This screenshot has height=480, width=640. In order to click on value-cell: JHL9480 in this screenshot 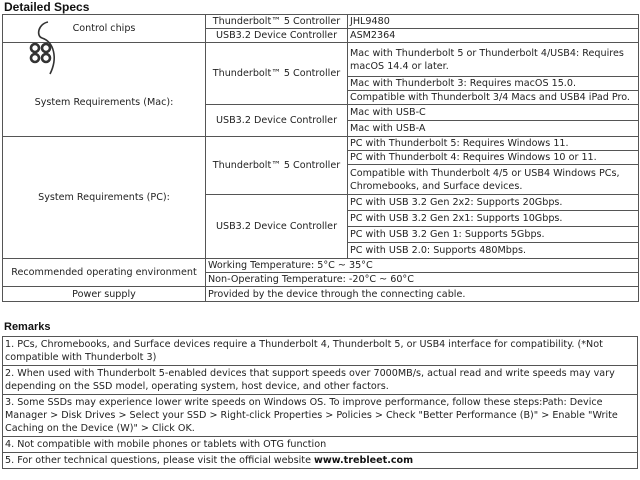, I will do `click(493, 21)`.